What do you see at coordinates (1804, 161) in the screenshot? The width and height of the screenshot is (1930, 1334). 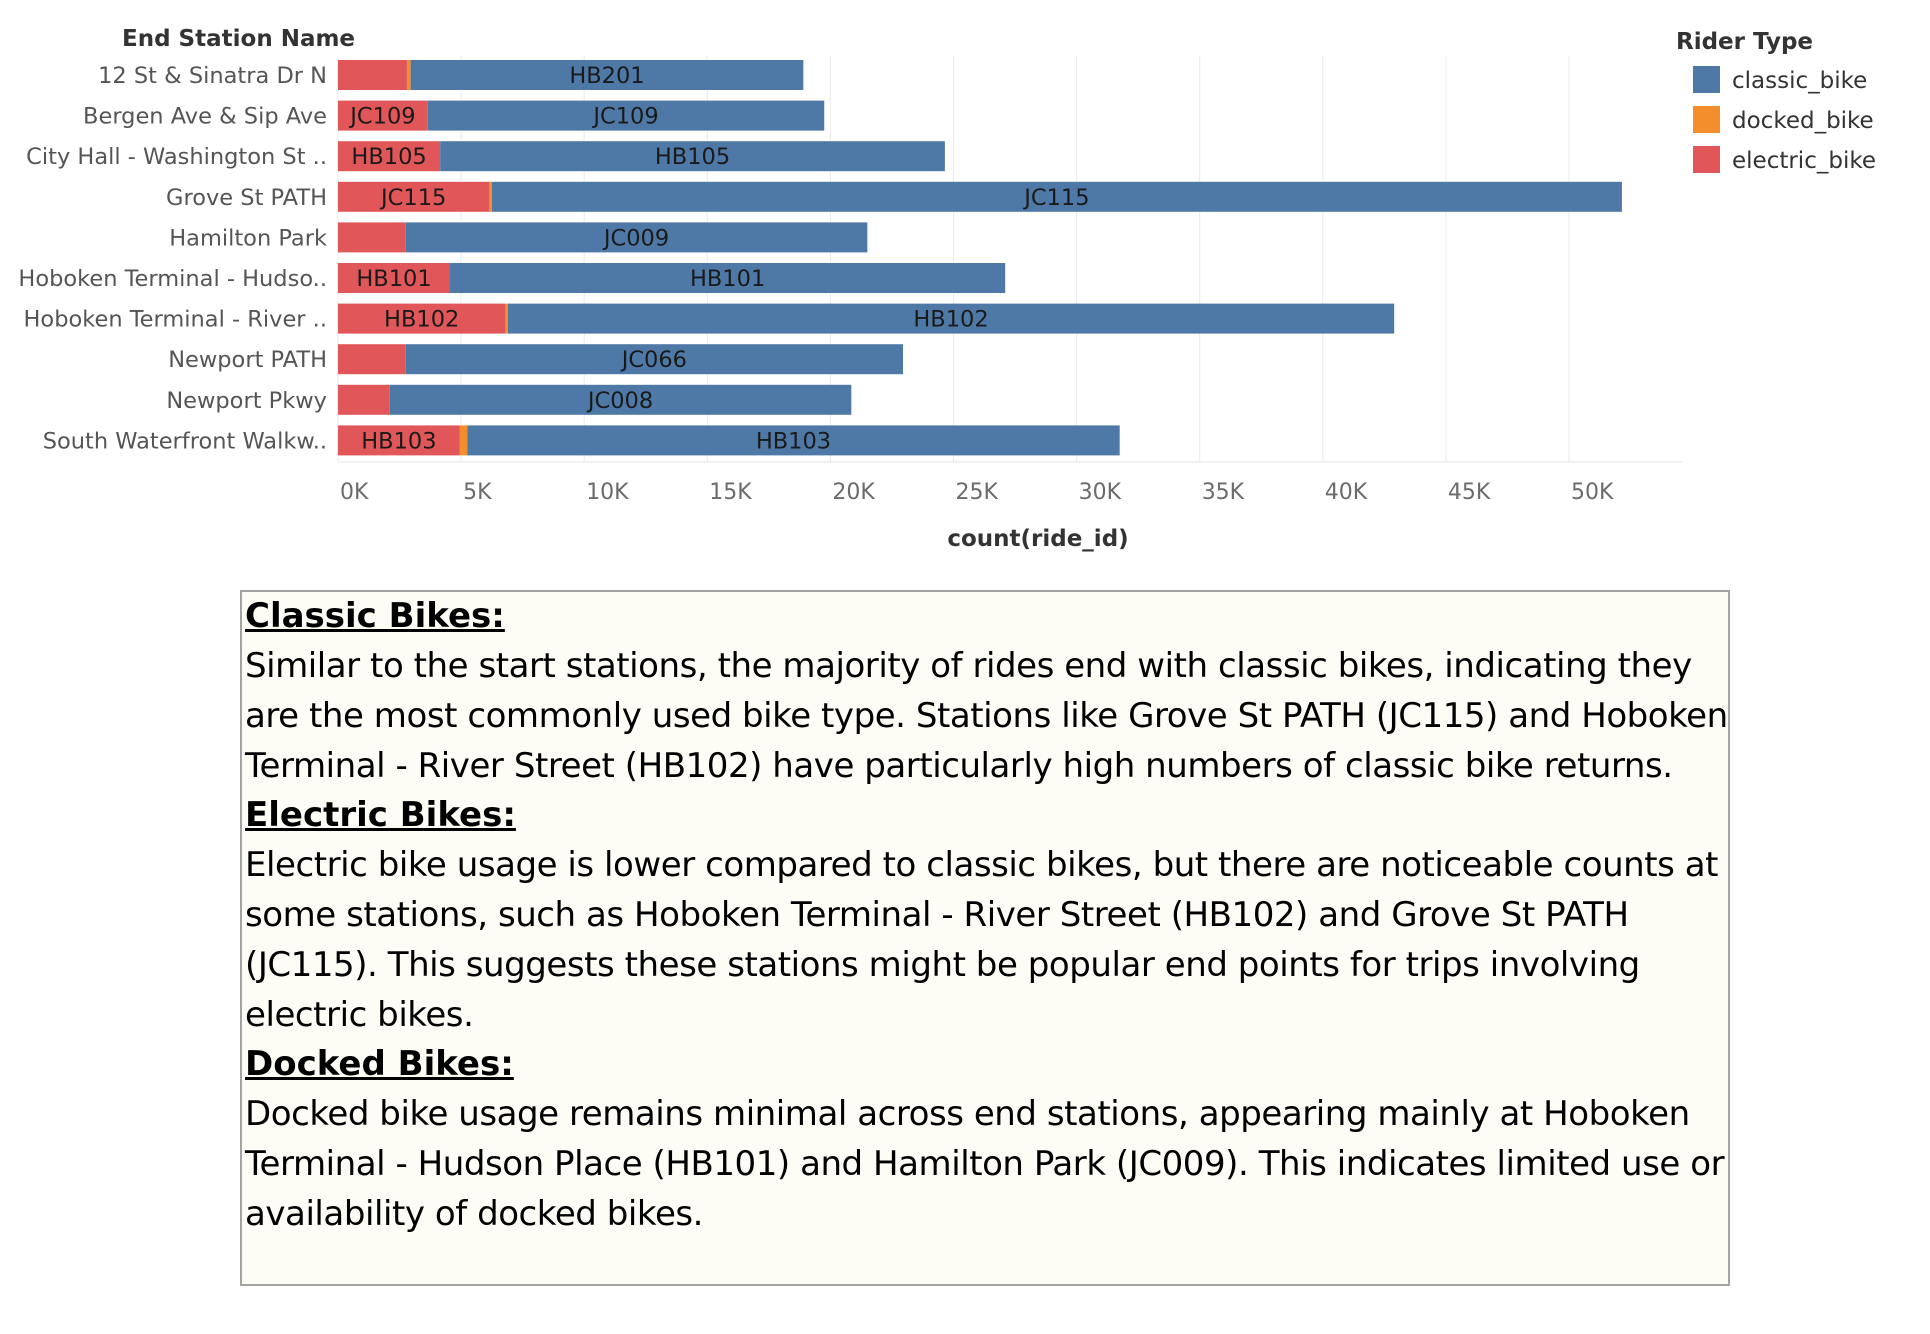 I see `legend-label-electric: electric_bike` at bounding box center [1804, 161].